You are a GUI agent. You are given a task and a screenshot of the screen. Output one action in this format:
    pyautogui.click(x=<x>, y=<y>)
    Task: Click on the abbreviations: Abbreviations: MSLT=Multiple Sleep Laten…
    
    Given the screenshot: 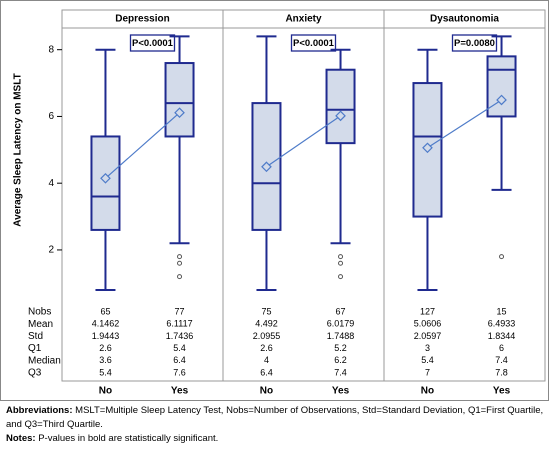 What is the action you would take?
    pyautogui.click(x=275, y=418)
    